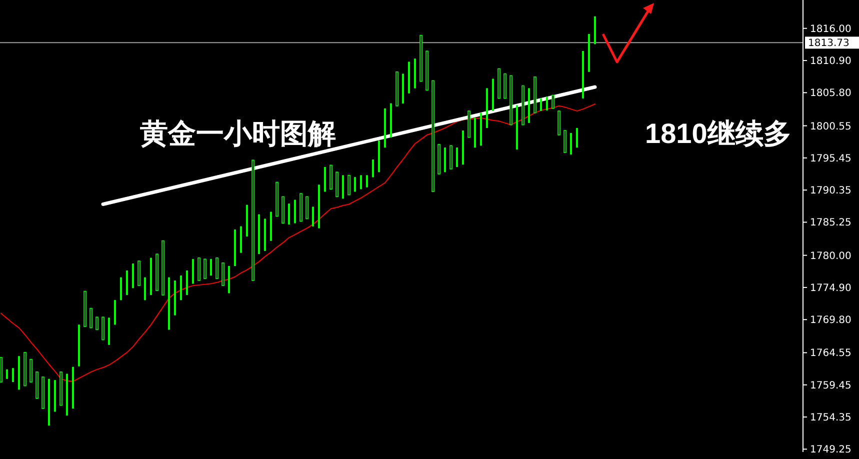  I want to click on y-tick-label: 1795.45, so click(831, 158).